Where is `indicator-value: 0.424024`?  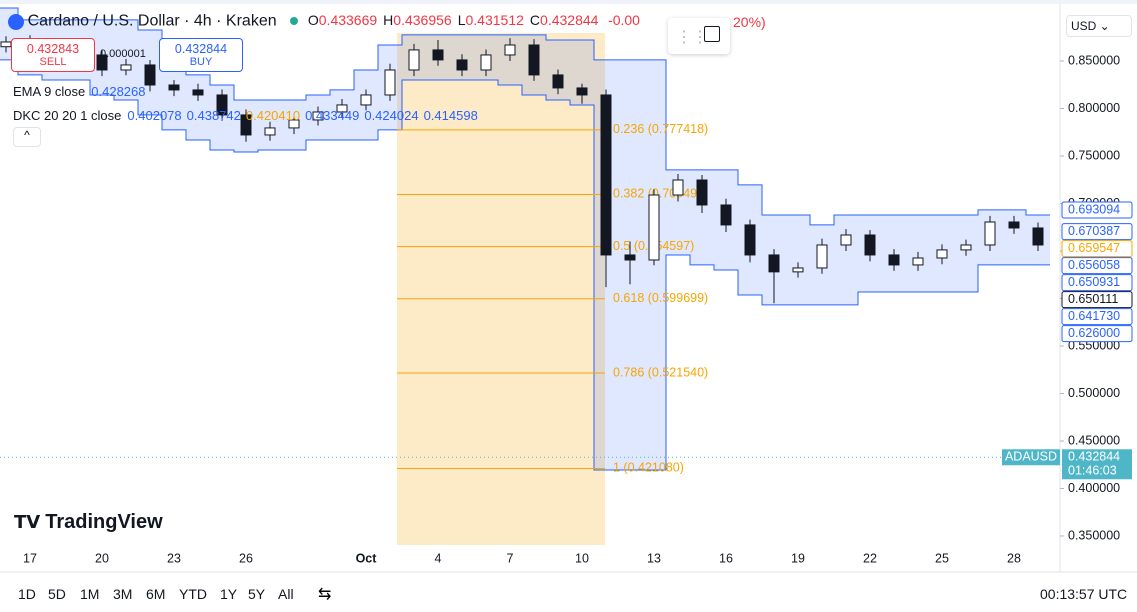 indicator-value: 0.424024 is located at coordinates (391, 115).